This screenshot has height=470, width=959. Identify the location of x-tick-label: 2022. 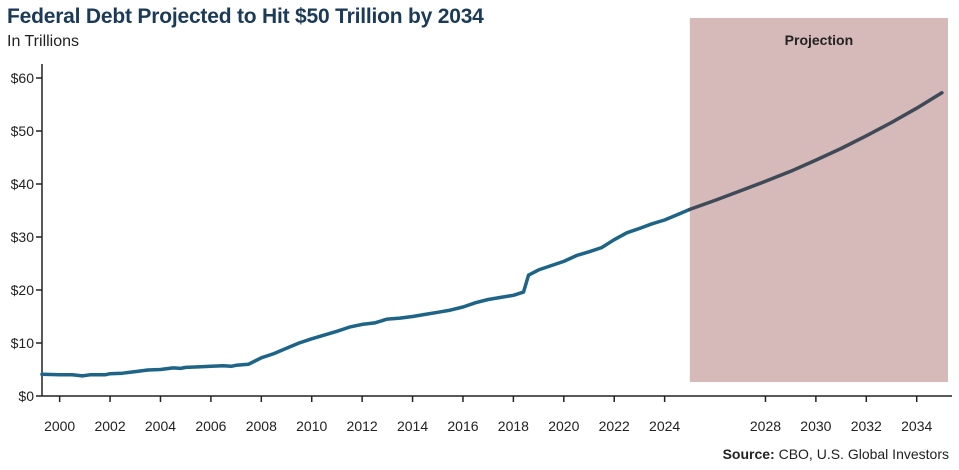
(614, 426).